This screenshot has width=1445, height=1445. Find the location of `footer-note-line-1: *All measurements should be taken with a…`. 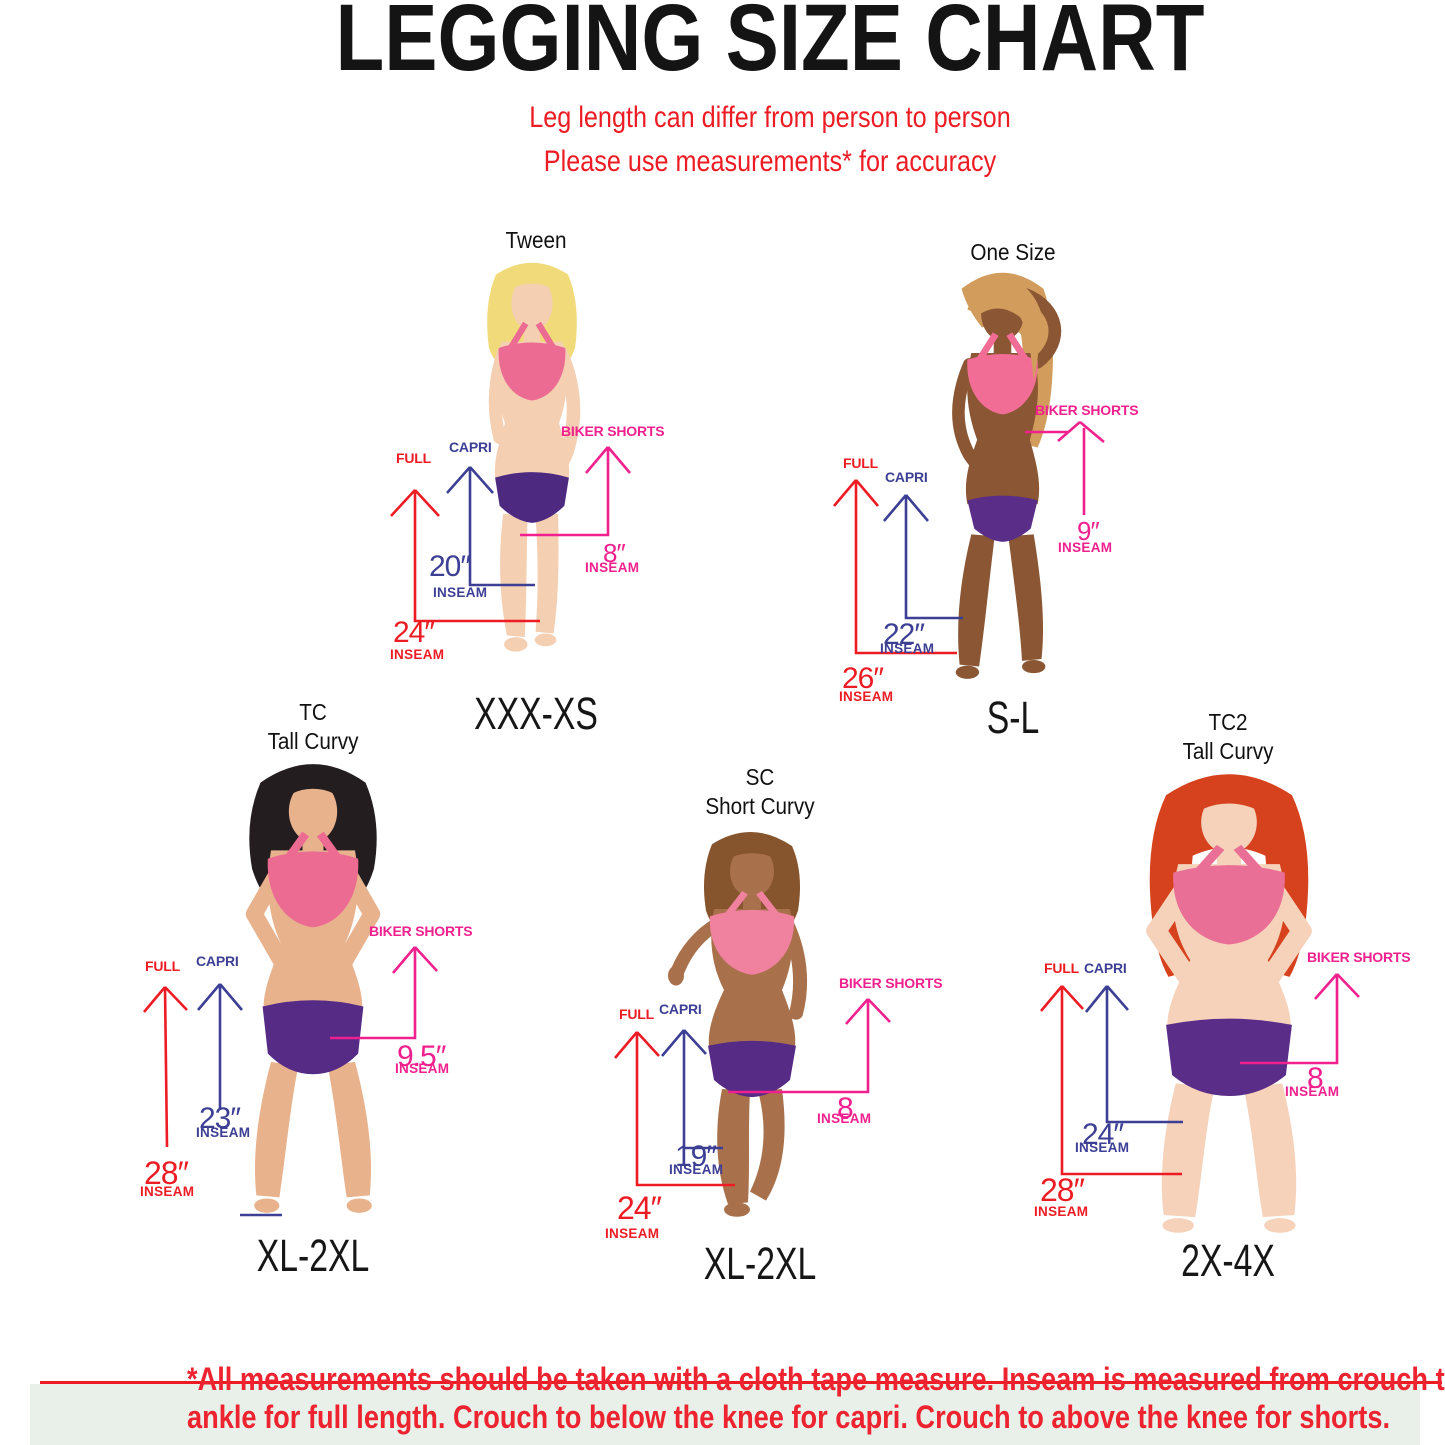

footer-note-line-1: *All measurements should be taken with a… is located at coordinates (816, 1379).